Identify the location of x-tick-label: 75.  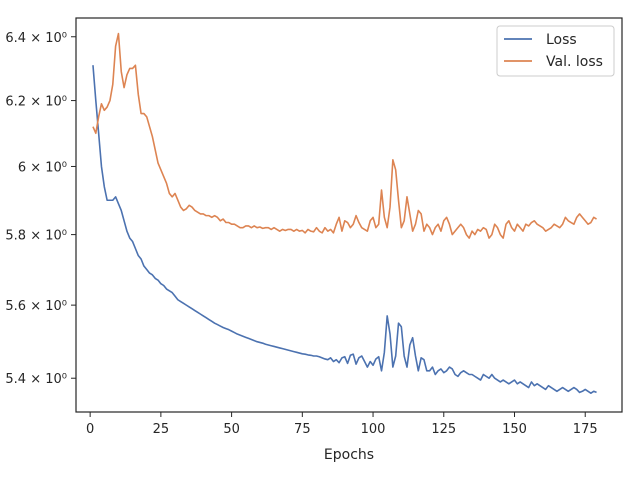
(302, 429).